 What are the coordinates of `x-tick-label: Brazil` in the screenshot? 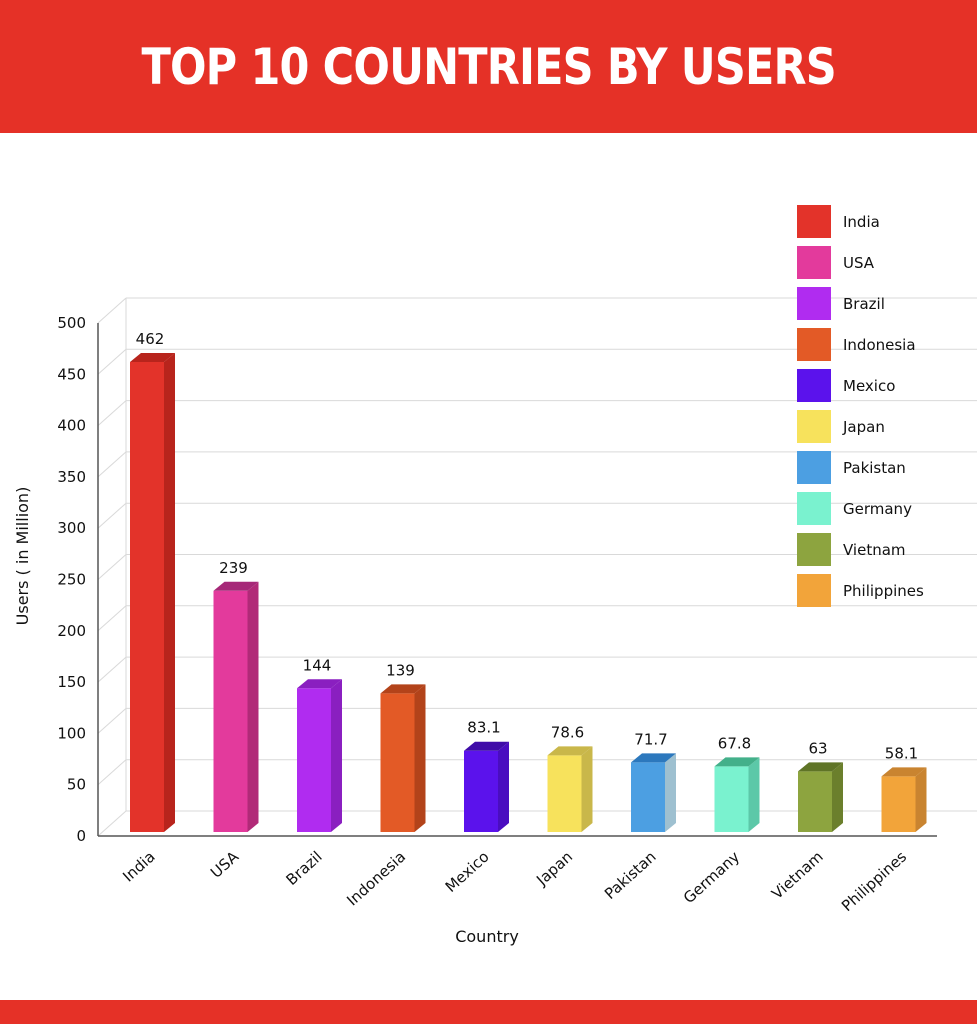 It's located at (304, 868).